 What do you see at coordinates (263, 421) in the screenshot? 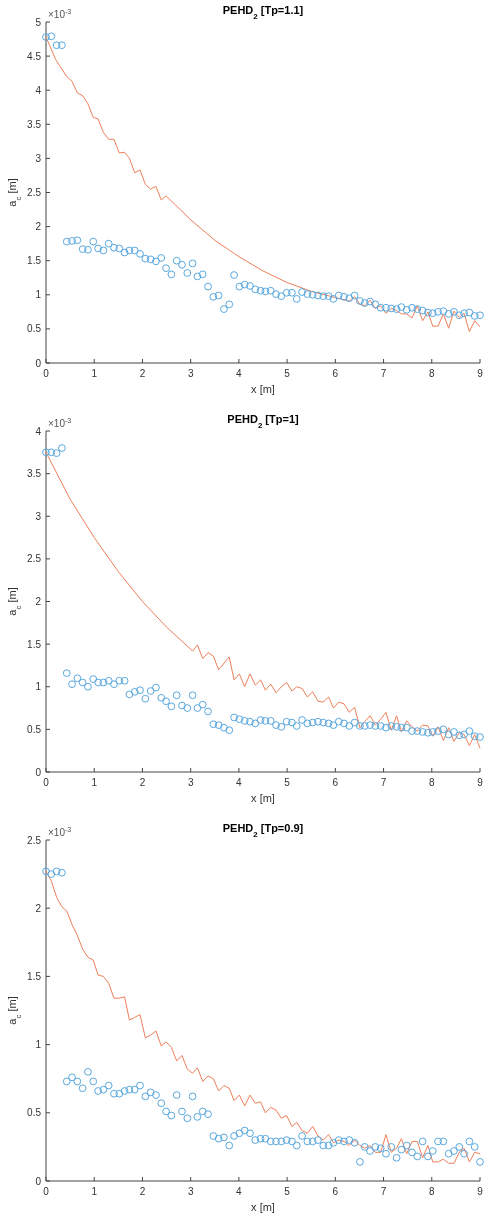
I see `chart-title: PEHD$_{2}$ [Tp=1]` at bounding box center [263, 421].